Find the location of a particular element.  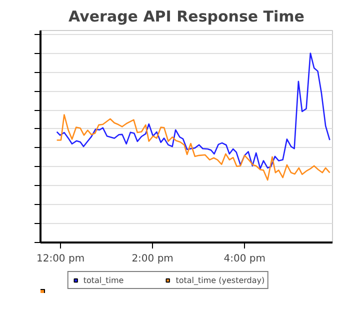

x-tick-label: 4:00 pm is located at coordinates (245, 259).